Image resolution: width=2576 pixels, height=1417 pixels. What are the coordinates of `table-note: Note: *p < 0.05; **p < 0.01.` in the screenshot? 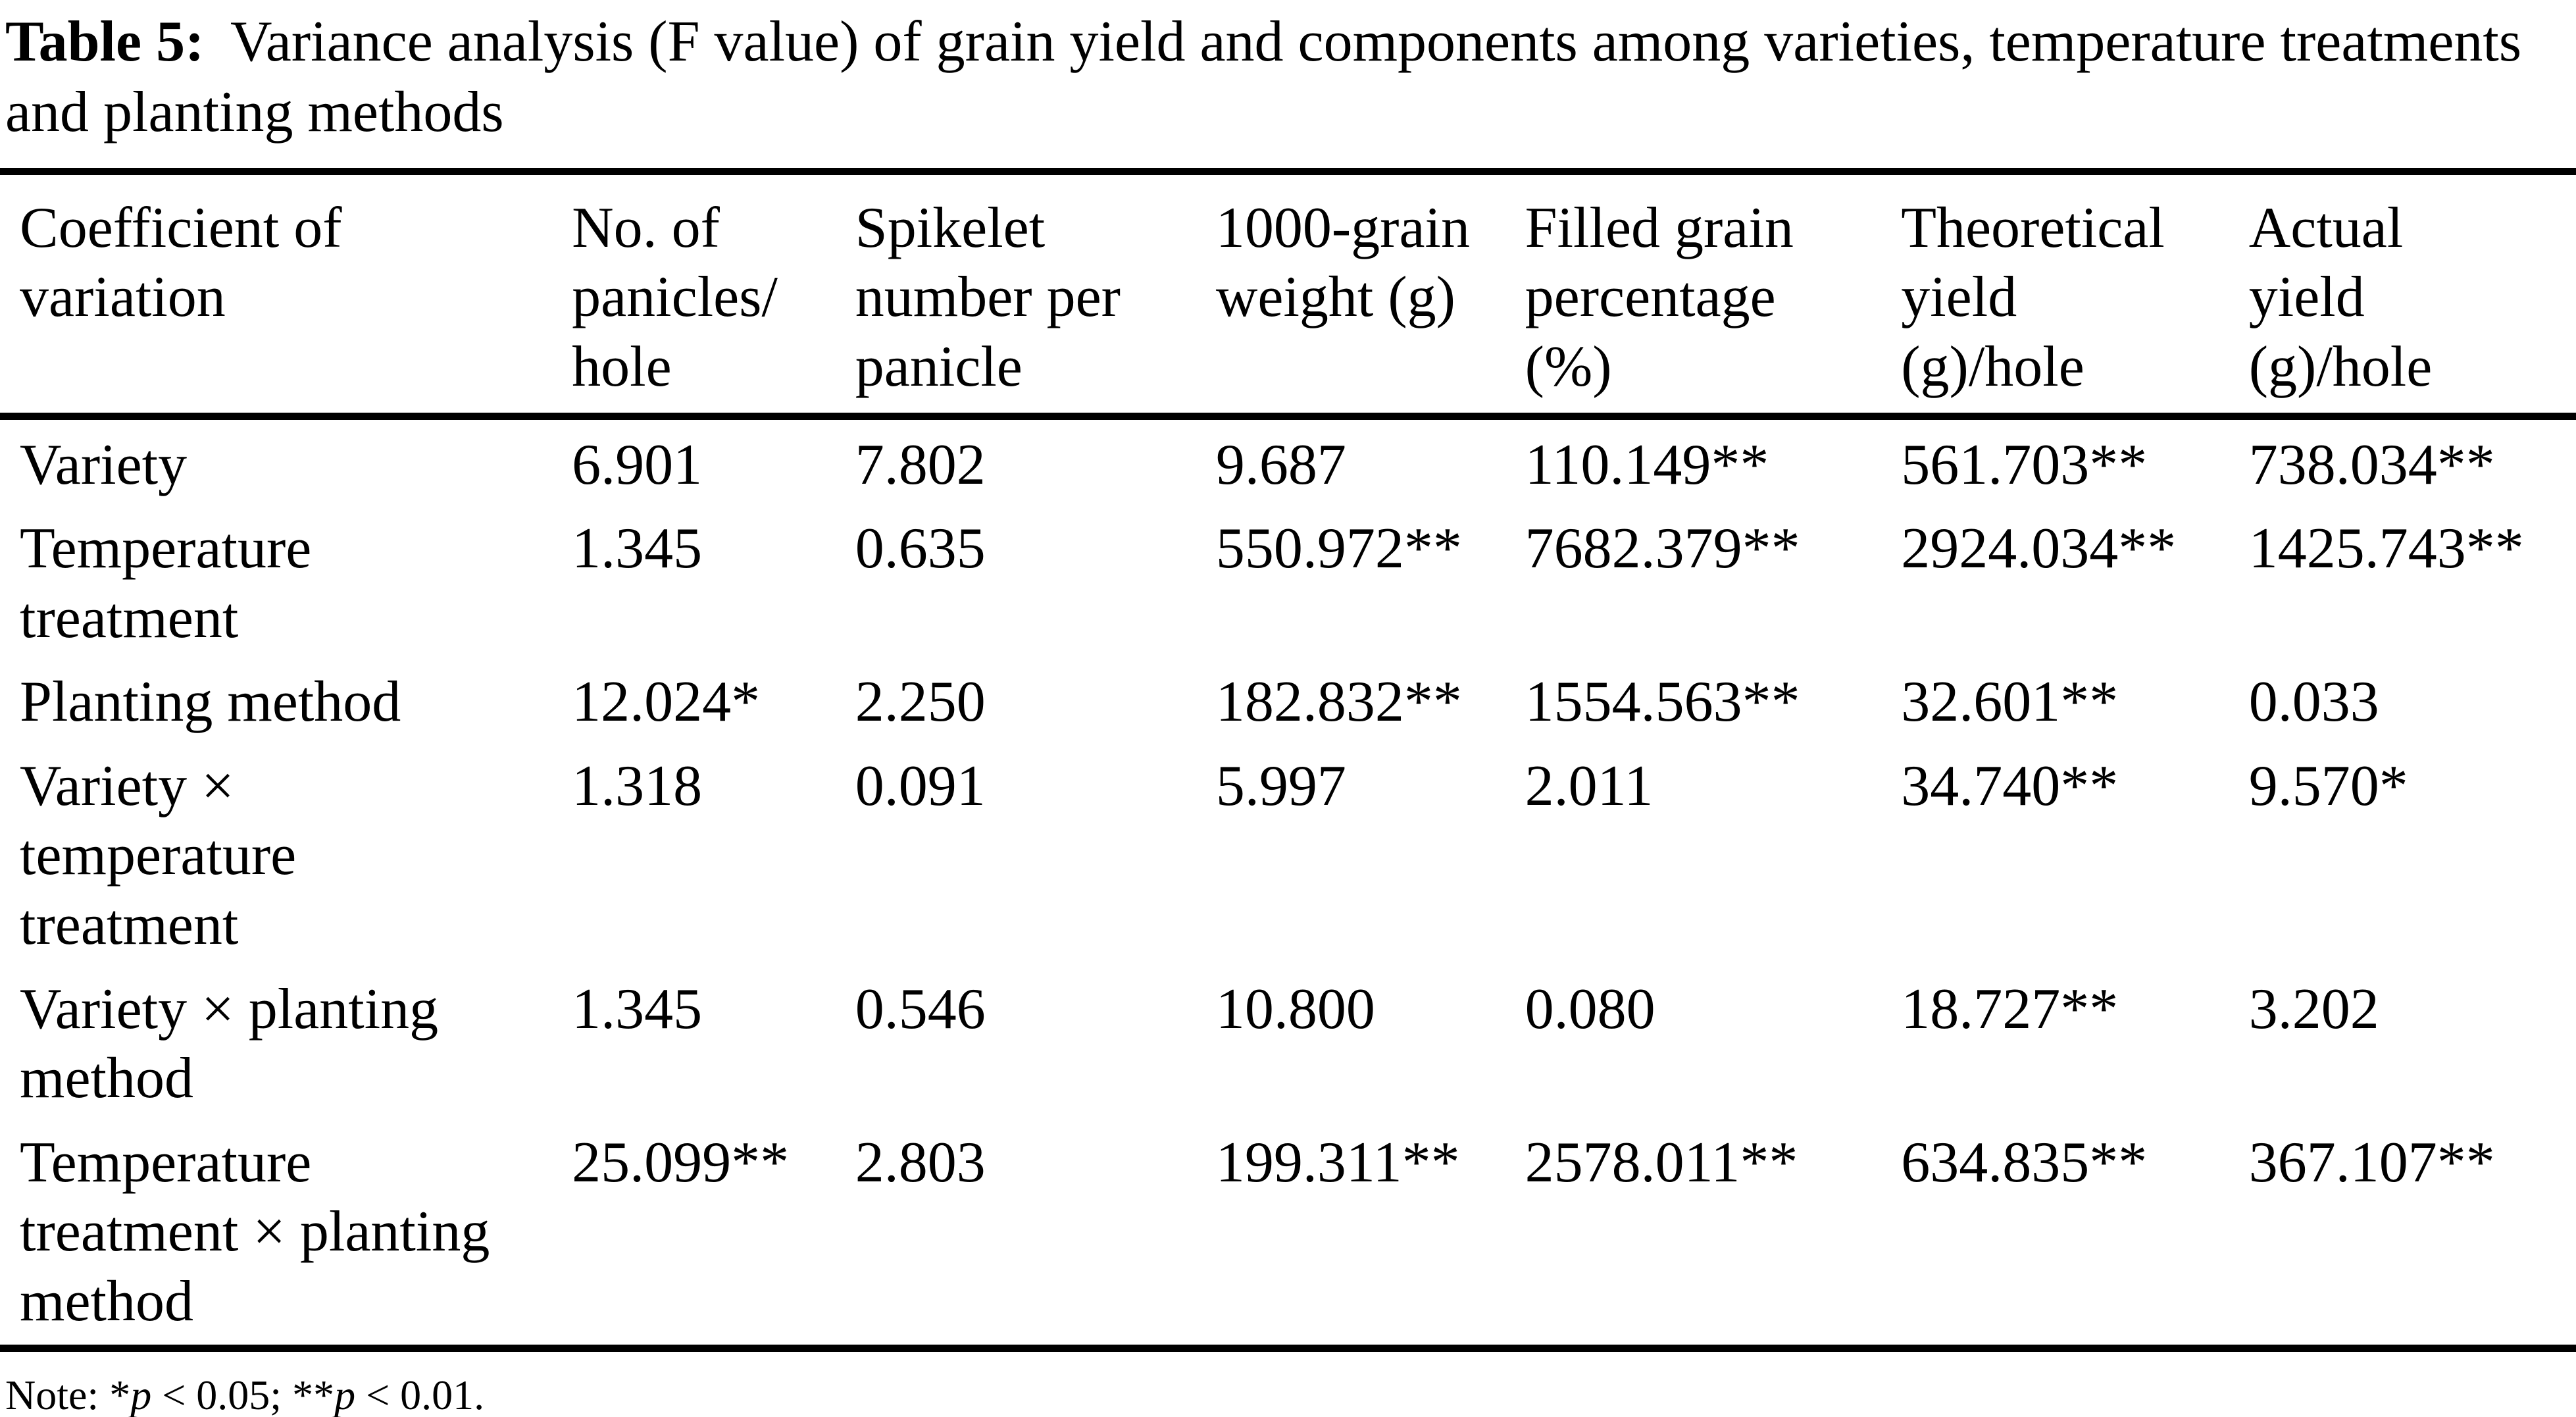 It's located at (1288, 1384).